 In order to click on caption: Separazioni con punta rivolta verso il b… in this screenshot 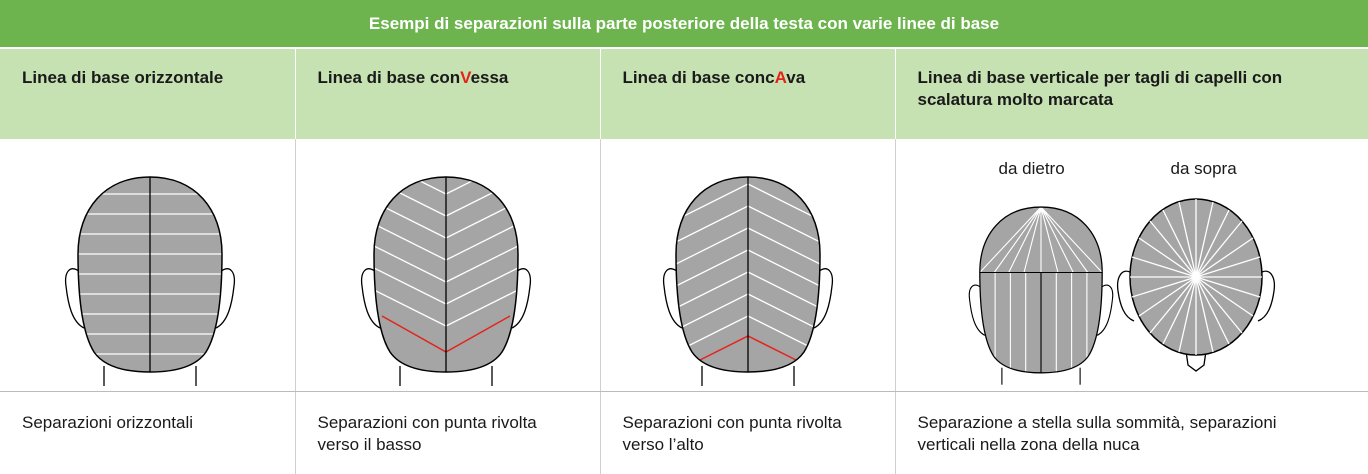, I will do `click(447, 432)`.